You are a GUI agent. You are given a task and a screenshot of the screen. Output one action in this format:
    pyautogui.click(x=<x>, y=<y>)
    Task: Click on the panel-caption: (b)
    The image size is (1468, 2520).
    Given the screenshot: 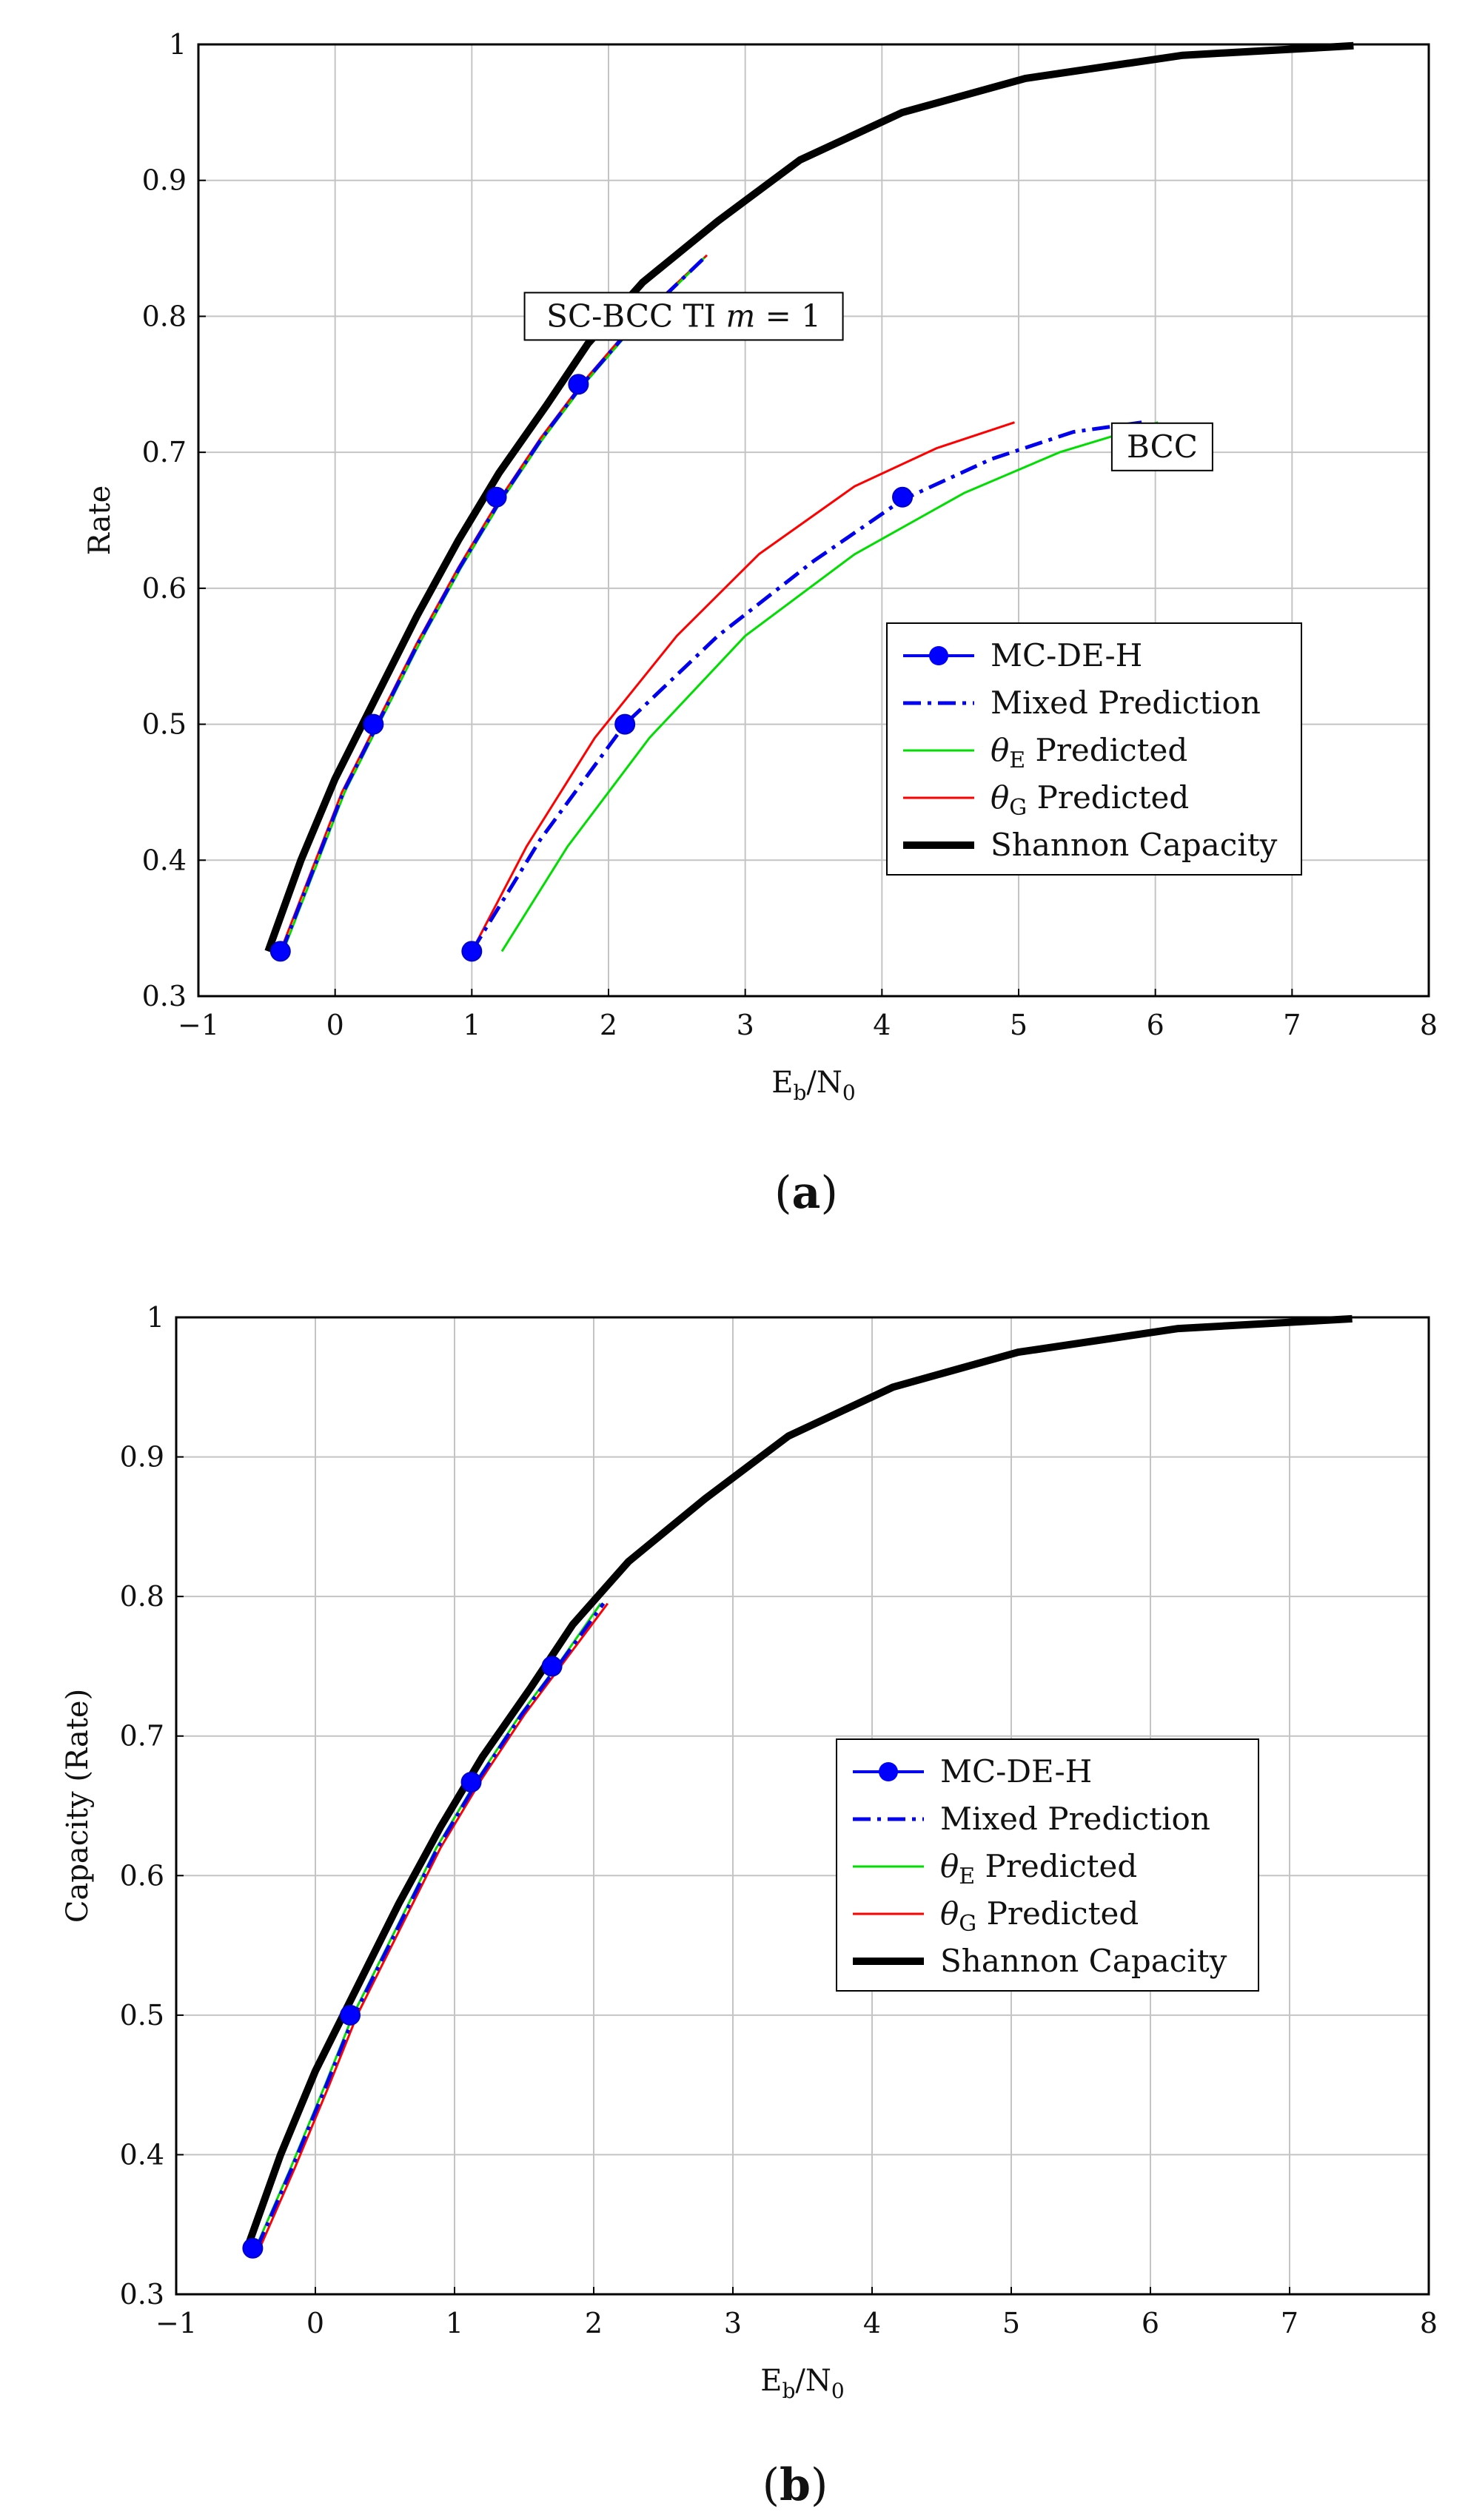 What is the action you would take?
    pyautogui.click(x=796, y=2485)
    